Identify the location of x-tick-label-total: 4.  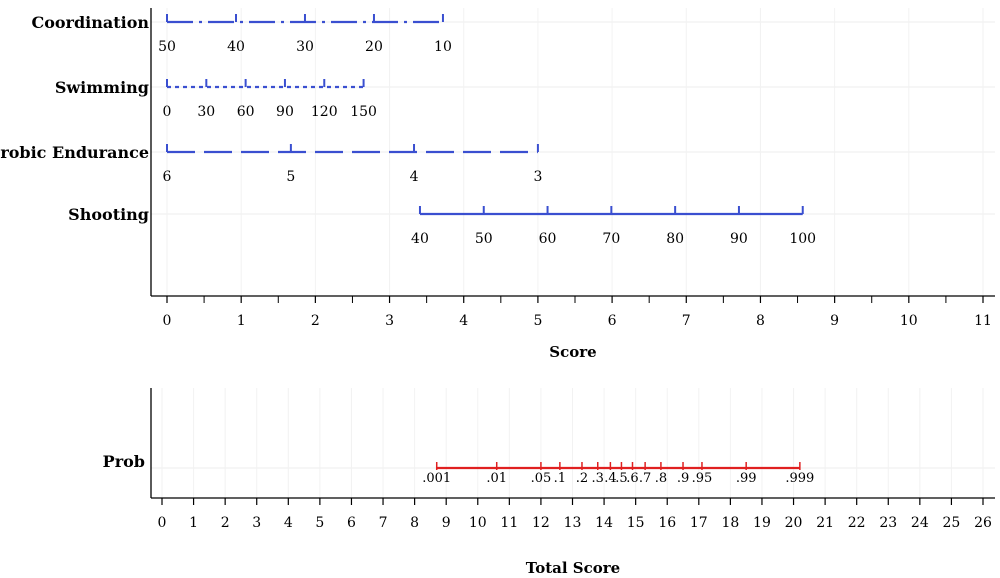
(288, 523).